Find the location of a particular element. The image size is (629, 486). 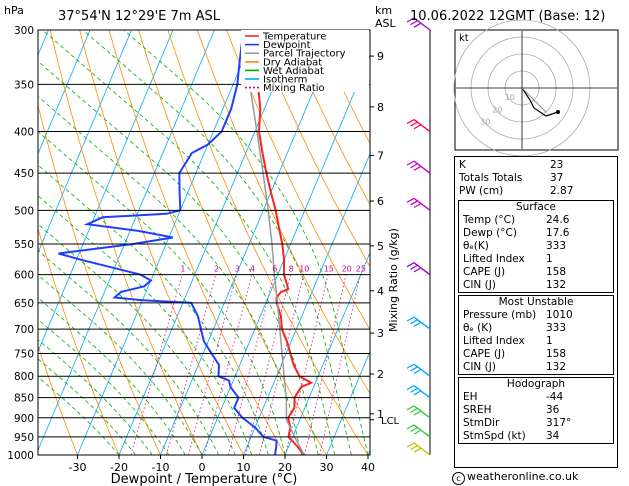

most-unstable-title: Most Unstable is located at coordinates (536, 302).